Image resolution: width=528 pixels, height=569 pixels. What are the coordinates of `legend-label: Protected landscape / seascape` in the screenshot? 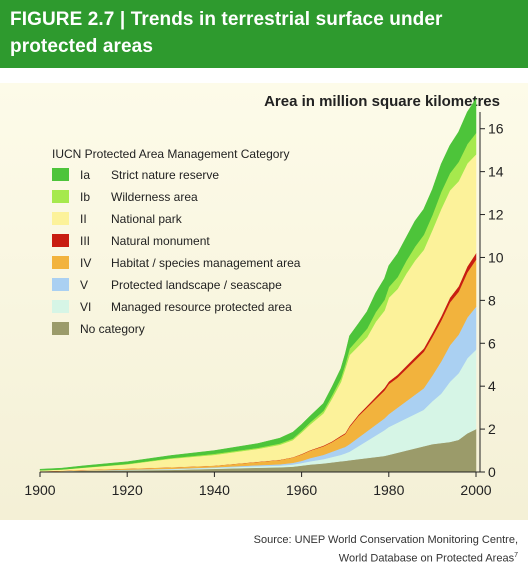 It's located at (196, 285).